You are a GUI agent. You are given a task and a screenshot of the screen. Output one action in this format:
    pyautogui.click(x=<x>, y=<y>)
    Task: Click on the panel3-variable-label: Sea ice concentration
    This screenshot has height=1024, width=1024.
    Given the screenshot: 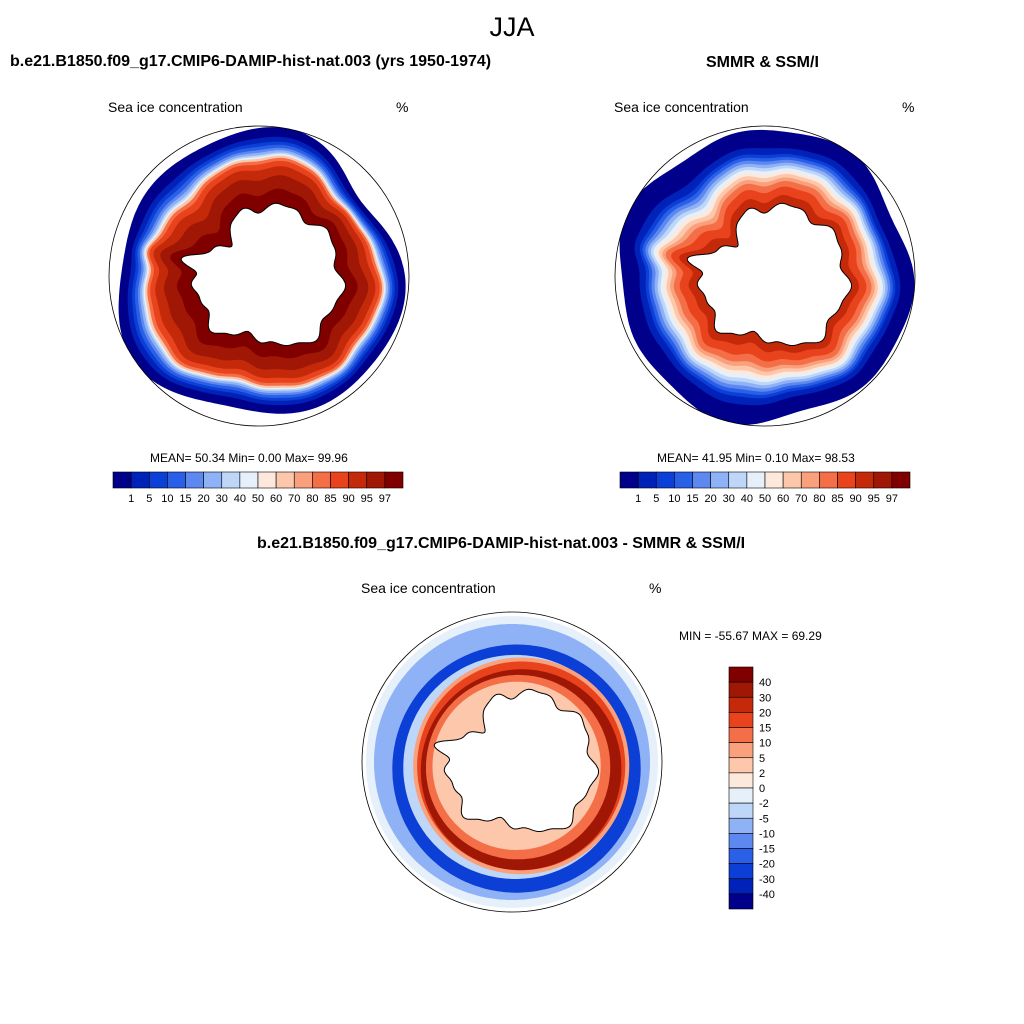 What is the action you would take?
    pyautogui.click(x=428, y=588)
    